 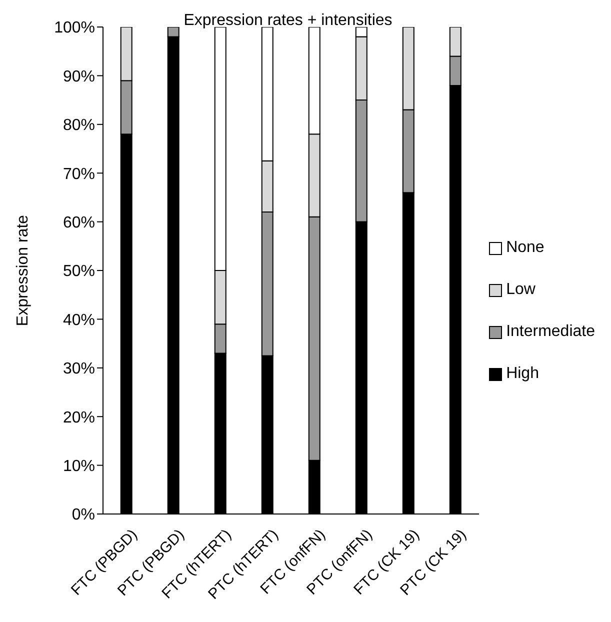 What do you see at coordinates (78, 417) in the screenshot?
I see `y-tick-label: 20%` at bounding box center [78, 417].